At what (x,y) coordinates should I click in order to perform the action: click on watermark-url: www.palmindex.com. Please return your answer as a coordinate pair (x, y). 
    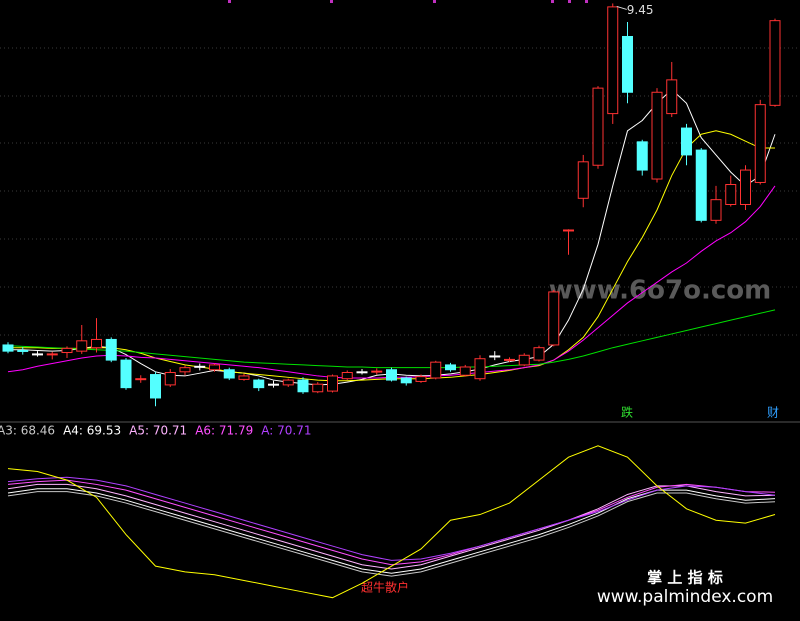
    Looking at the image, I should click on (685, 597).